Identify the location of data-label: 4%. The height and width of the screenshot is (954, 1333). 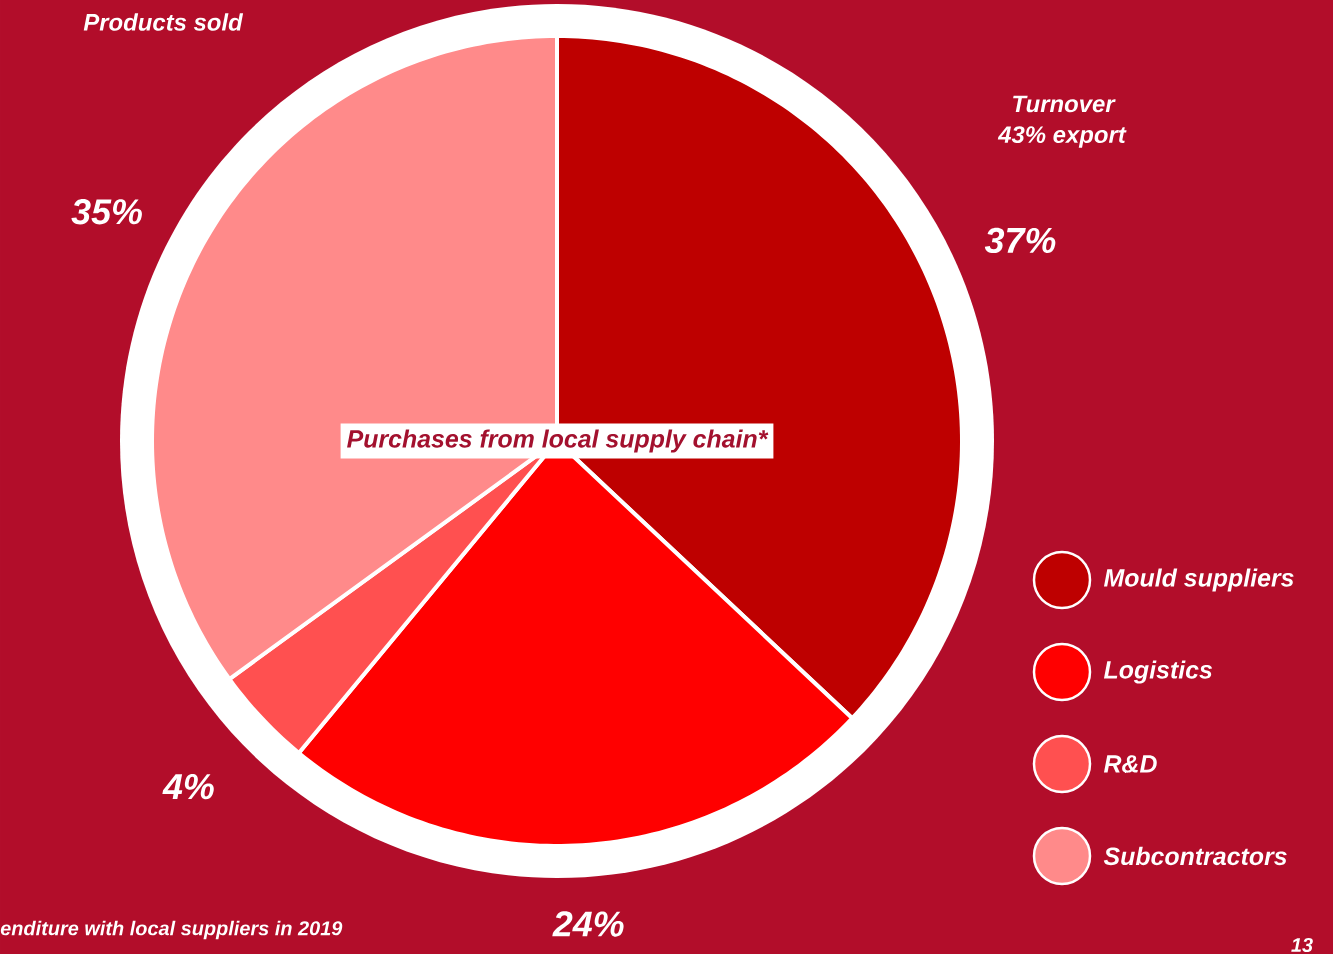
(188, 787).